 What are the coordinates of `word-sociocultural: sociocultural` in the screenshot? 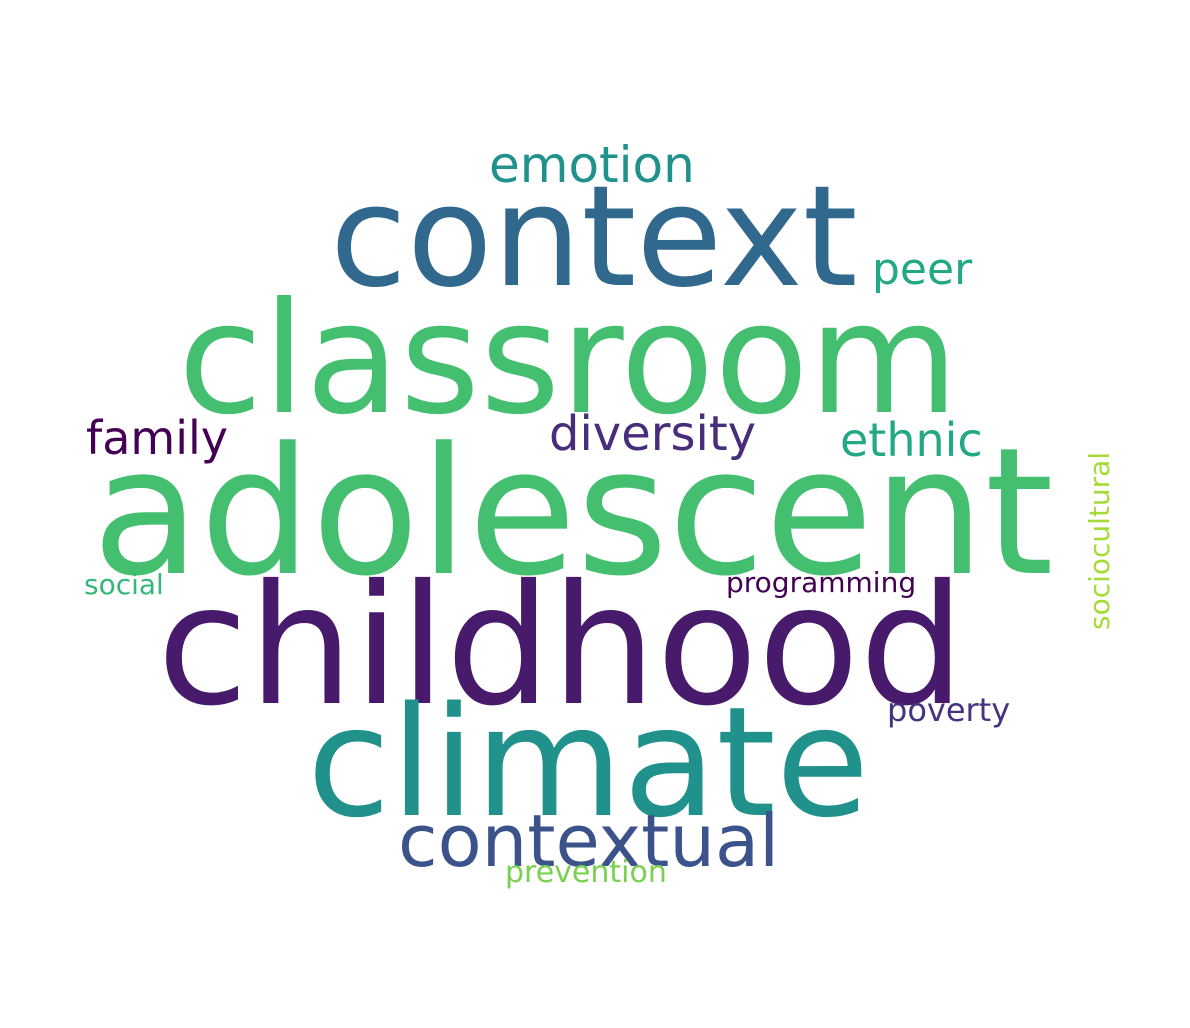 It's located at (1099, 540).